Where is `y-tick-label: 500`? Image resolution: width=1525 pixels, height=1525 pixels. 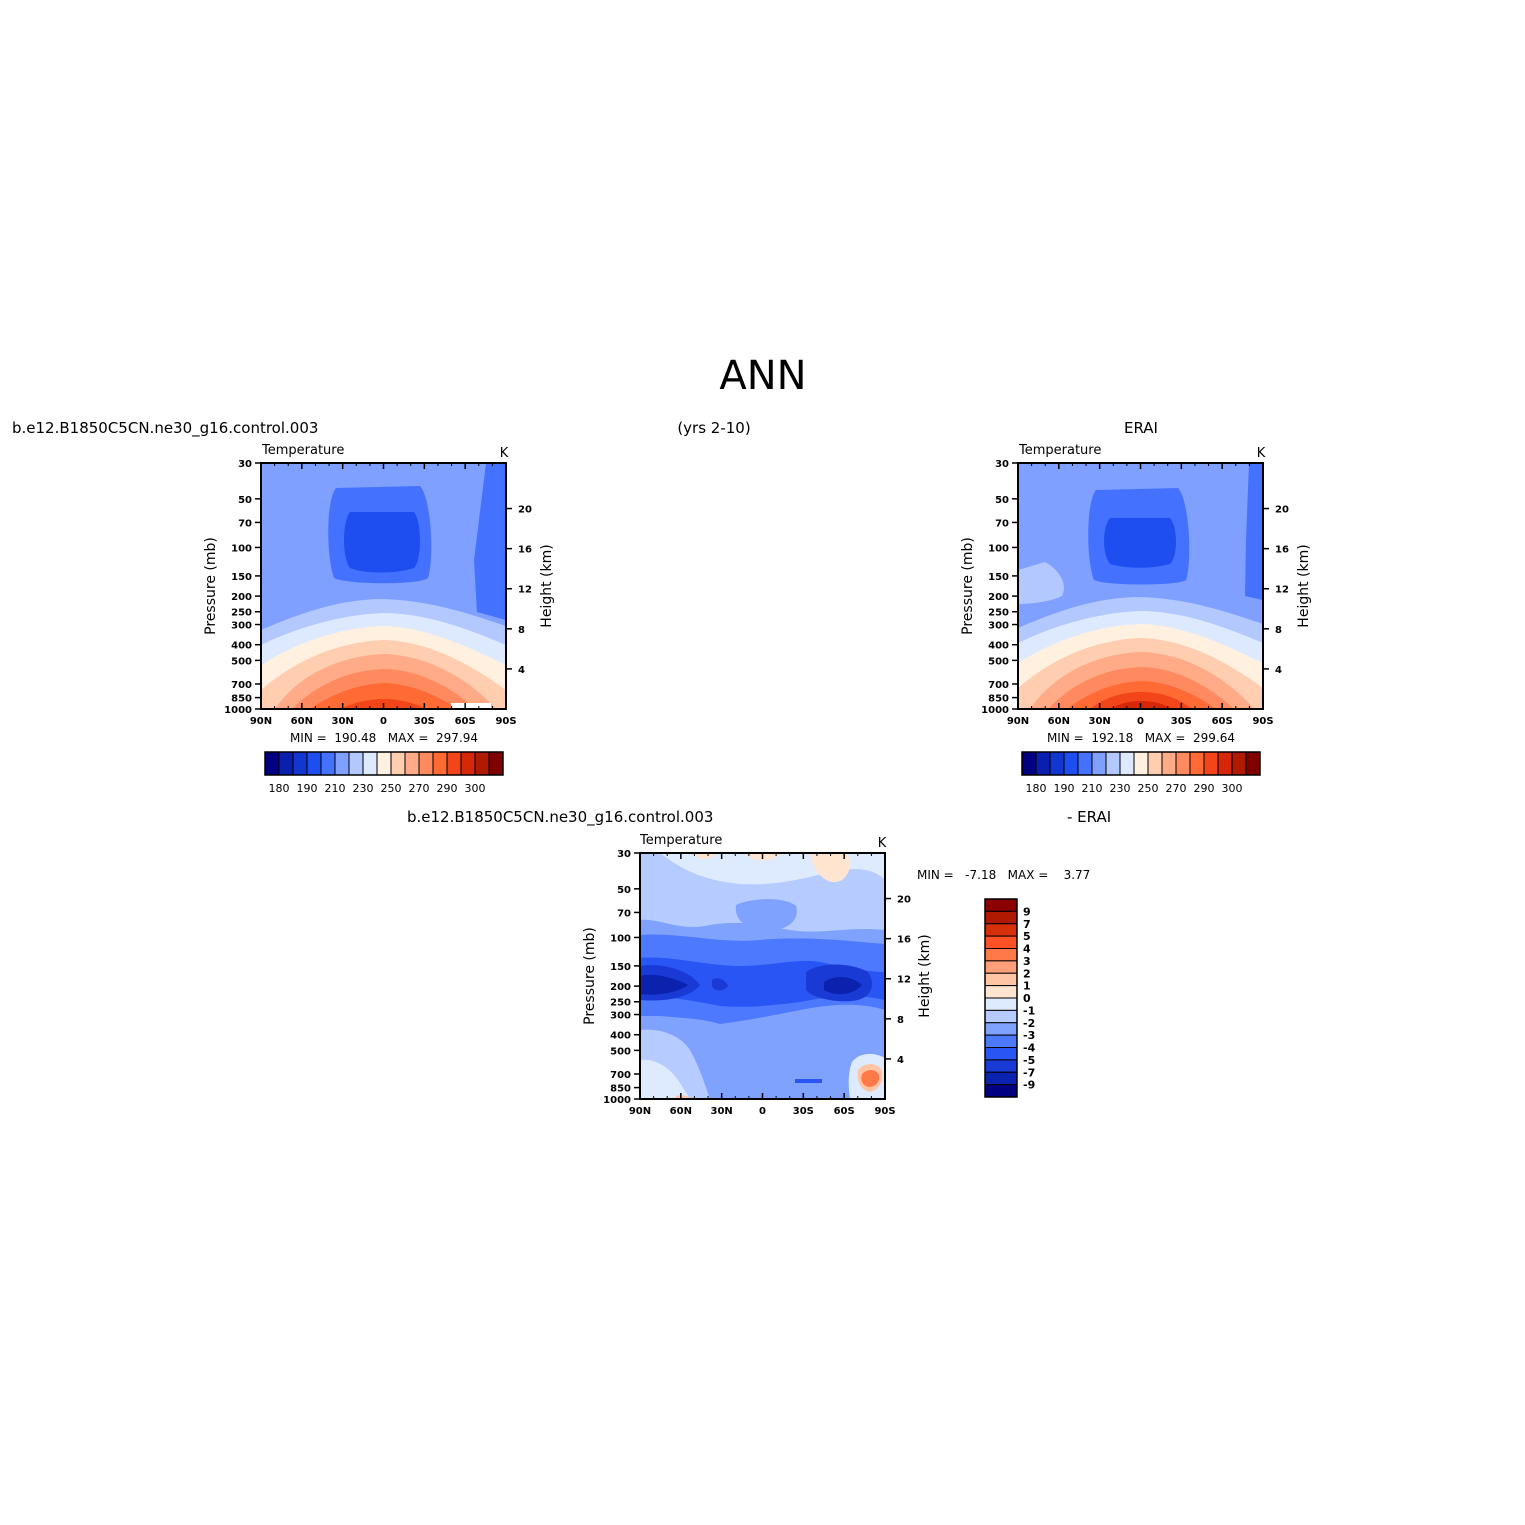 y-tick-label: 500 is located at coordinates (998, 661).